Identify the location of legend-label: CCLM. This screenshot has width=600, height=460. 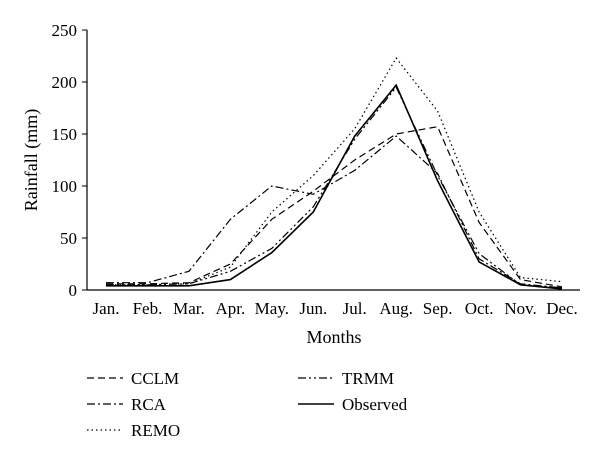
(155, 378).